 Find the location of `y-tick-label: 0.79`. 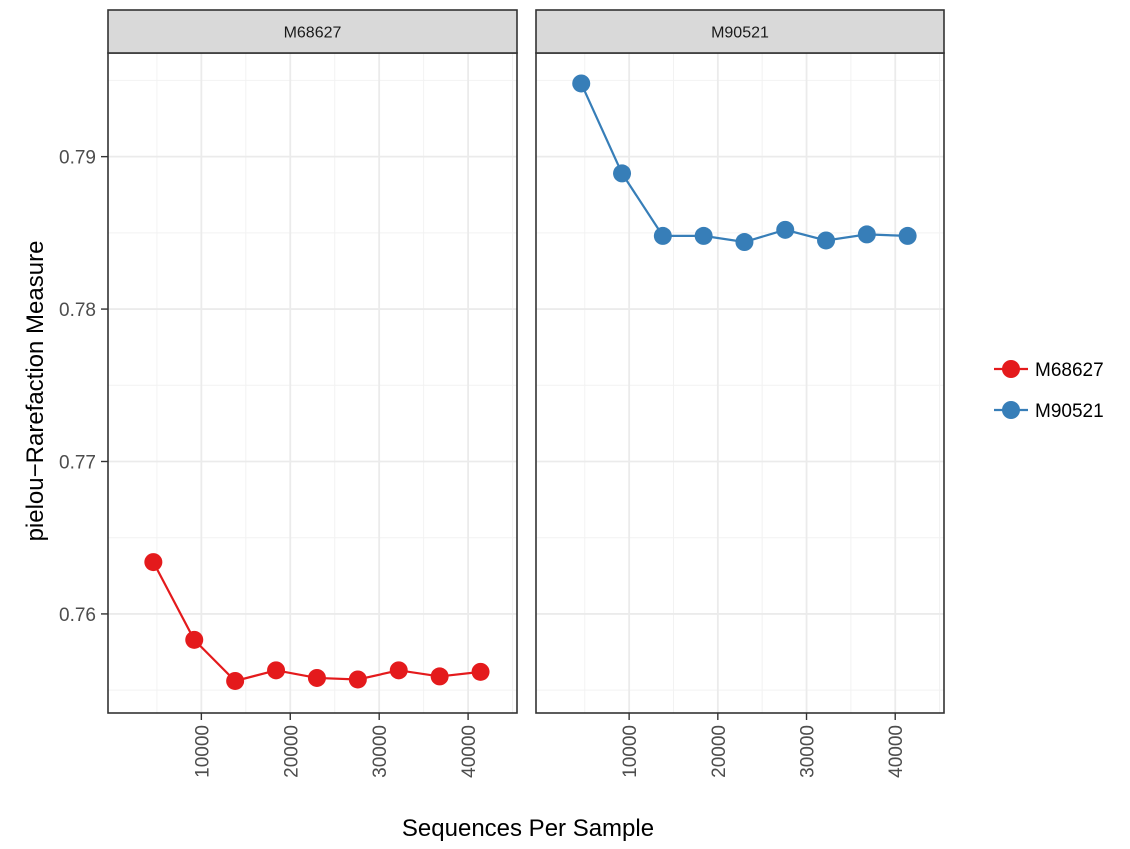

y-tick-label: 0.79 is located at coordinates (77, 158).